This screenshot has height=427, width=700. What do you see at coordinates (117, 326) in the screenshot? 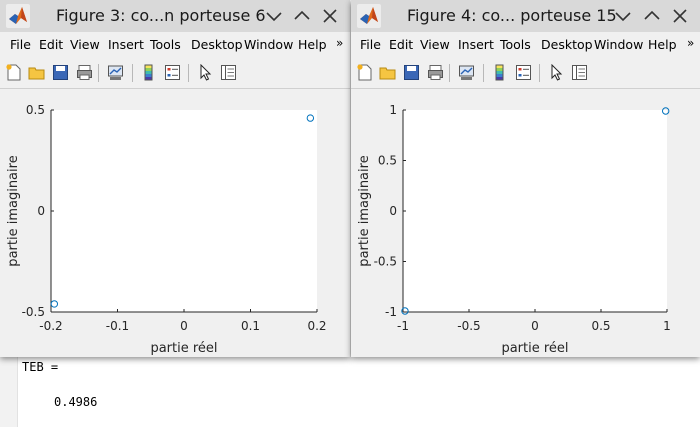
I see `x-tick-label: -0.1` at bounding box center [117, 326].